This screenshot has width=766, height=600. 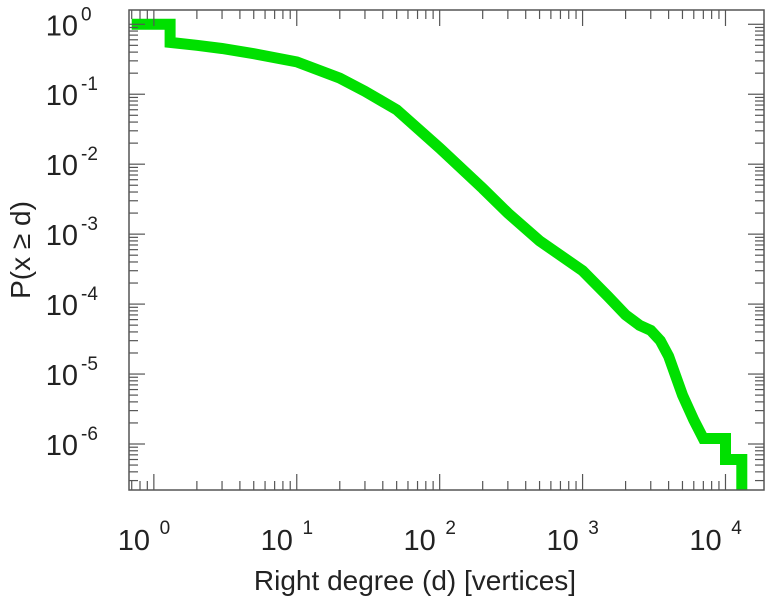 I want to click on x-tick-exponent: 4, so click(x=736, y=528).